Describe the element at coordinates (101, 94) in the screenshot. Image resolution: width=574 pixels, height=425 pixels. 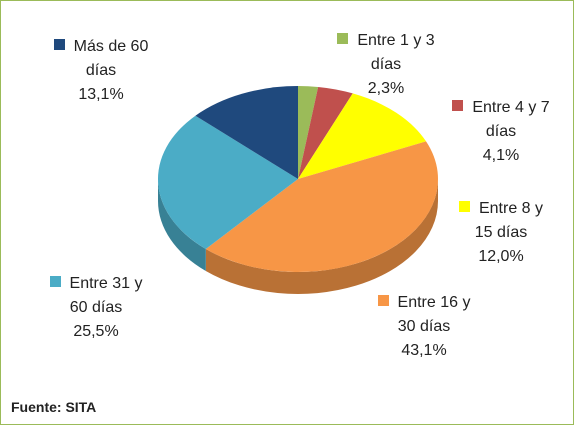
I see `value-label: 13,1%` at that location.